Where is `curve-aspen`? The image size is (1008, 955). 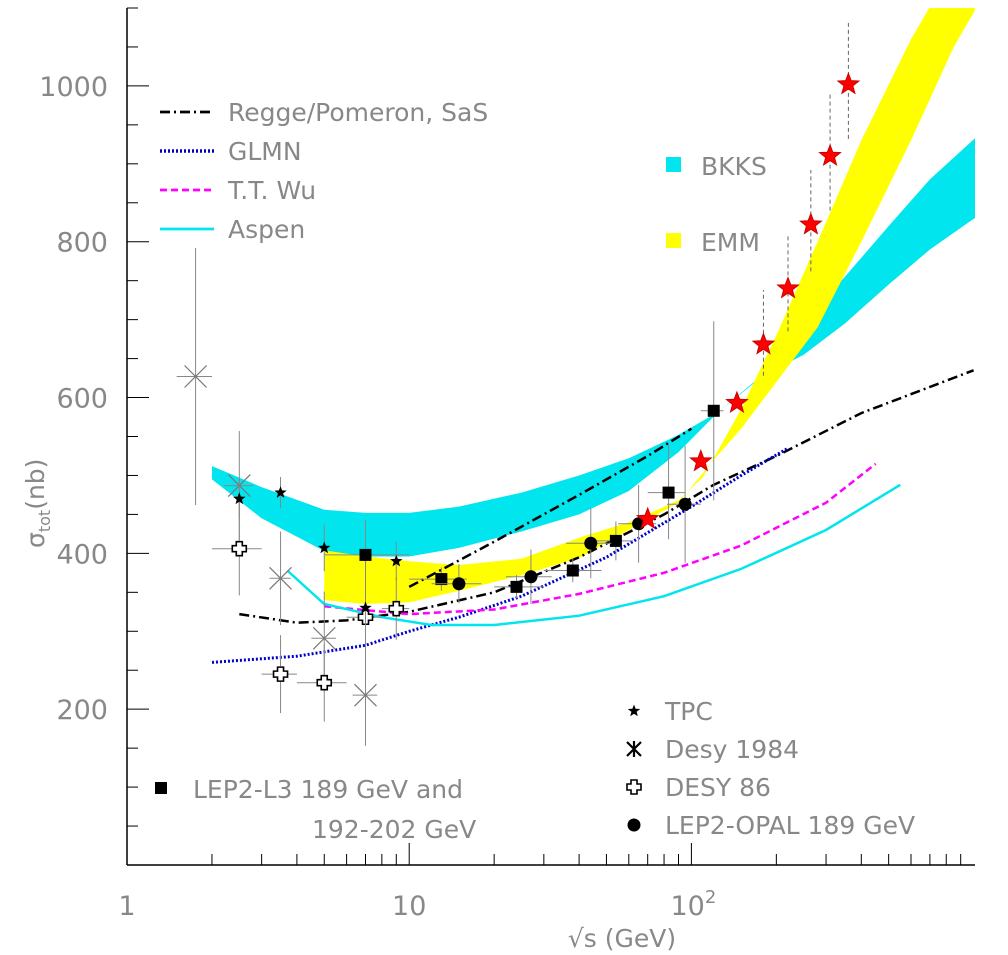 curve-aspen is located at coordinates (593, 555).